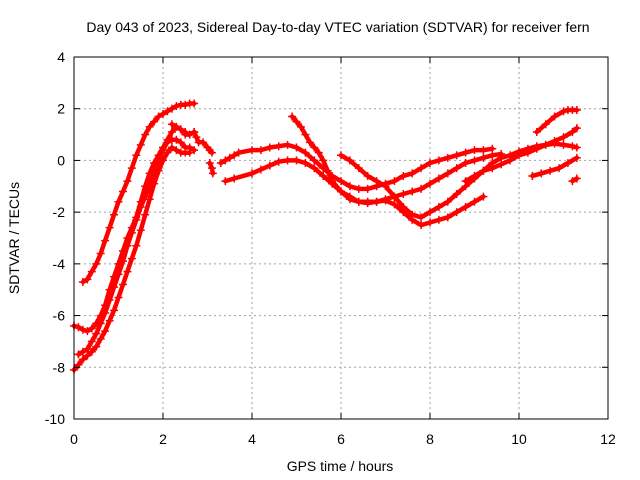 The width and height of the screenshot is (640, 480). Describe the element at coordinates (55, 238) in the screenshot. I see `y-tick-labels: -10 -8 -6 -4 -2 0 2 4` at that location.